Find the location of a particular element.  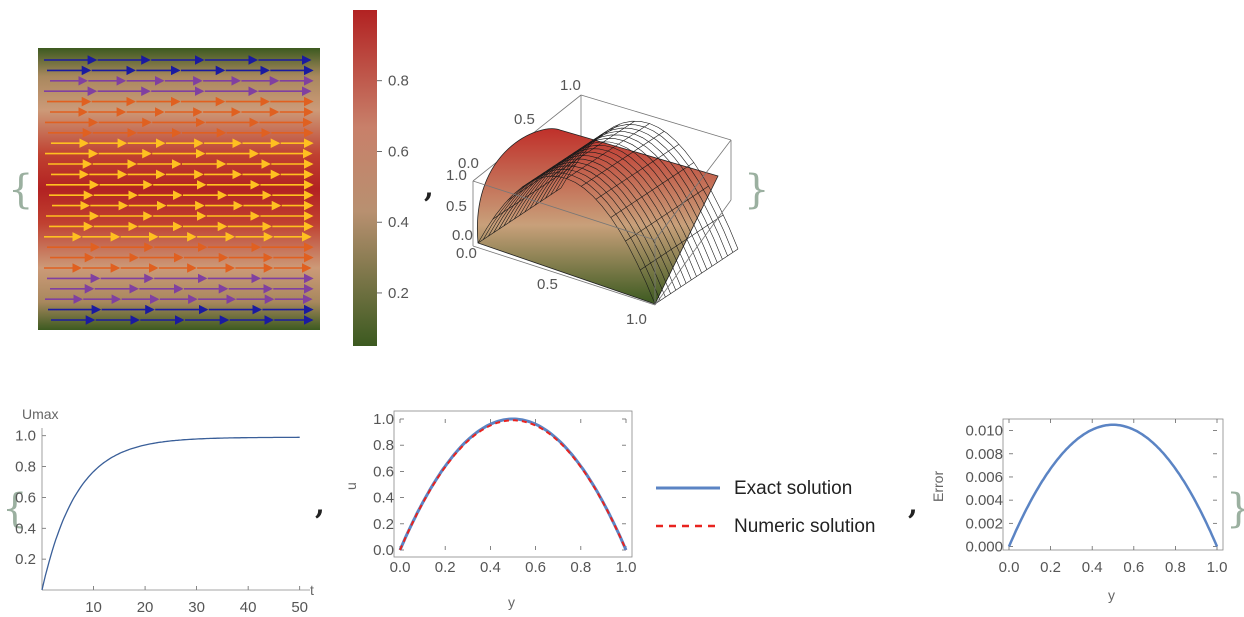

surface-plot-3d: 0.00.51.00.00.51.00.00.51.0 is located at coordinates (592, 202).